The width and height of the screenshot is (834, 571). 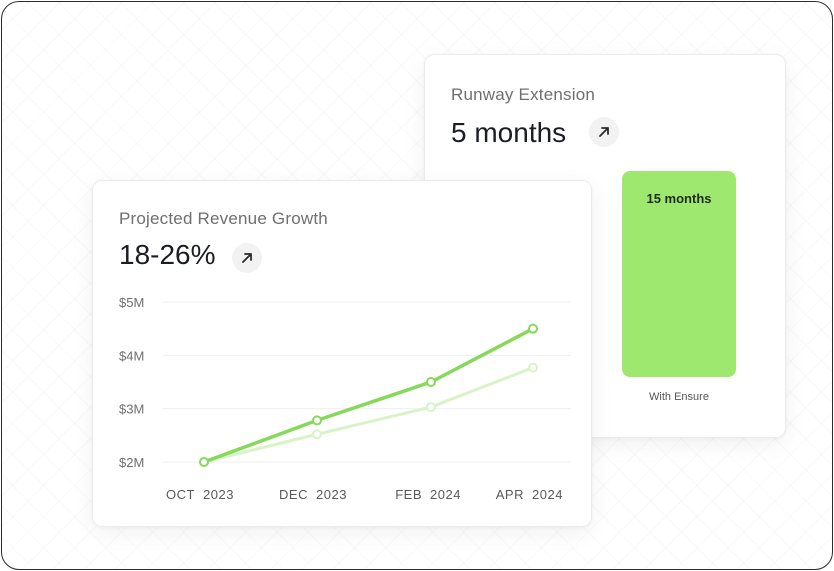 What do you see at coordinates (679, 198) in the screenshot?
I see `runway-bar-label: 15 months` at bounding box center [679, 198].